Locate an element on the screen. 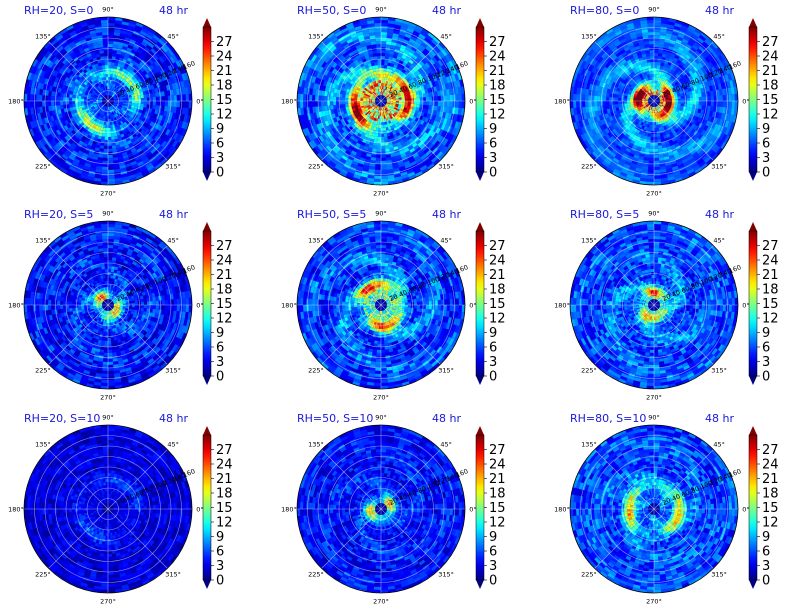 The image size is (785, 612). angle-tick-label: 135° is located at coordinates (316, 36).